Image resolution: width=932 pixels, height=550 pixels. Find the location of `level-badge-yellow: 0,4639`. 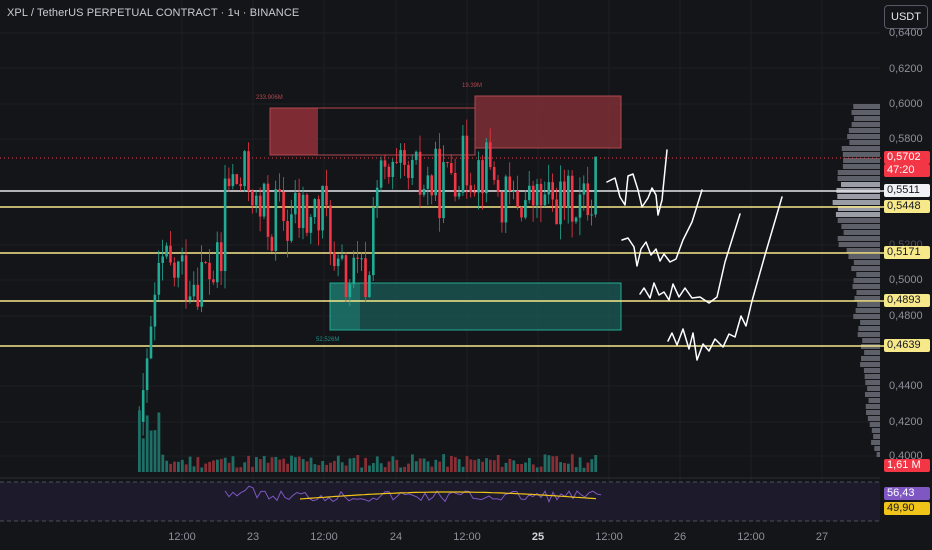

level-badge-yellow: 0,4639 is located at coordinates (907, 345).